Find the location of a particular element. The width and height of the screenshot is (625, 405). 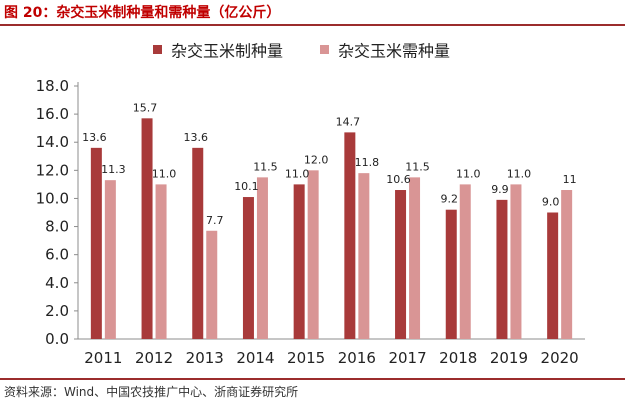

data-label-series1-2019: 9.9 is located at coordinates (500, 189).